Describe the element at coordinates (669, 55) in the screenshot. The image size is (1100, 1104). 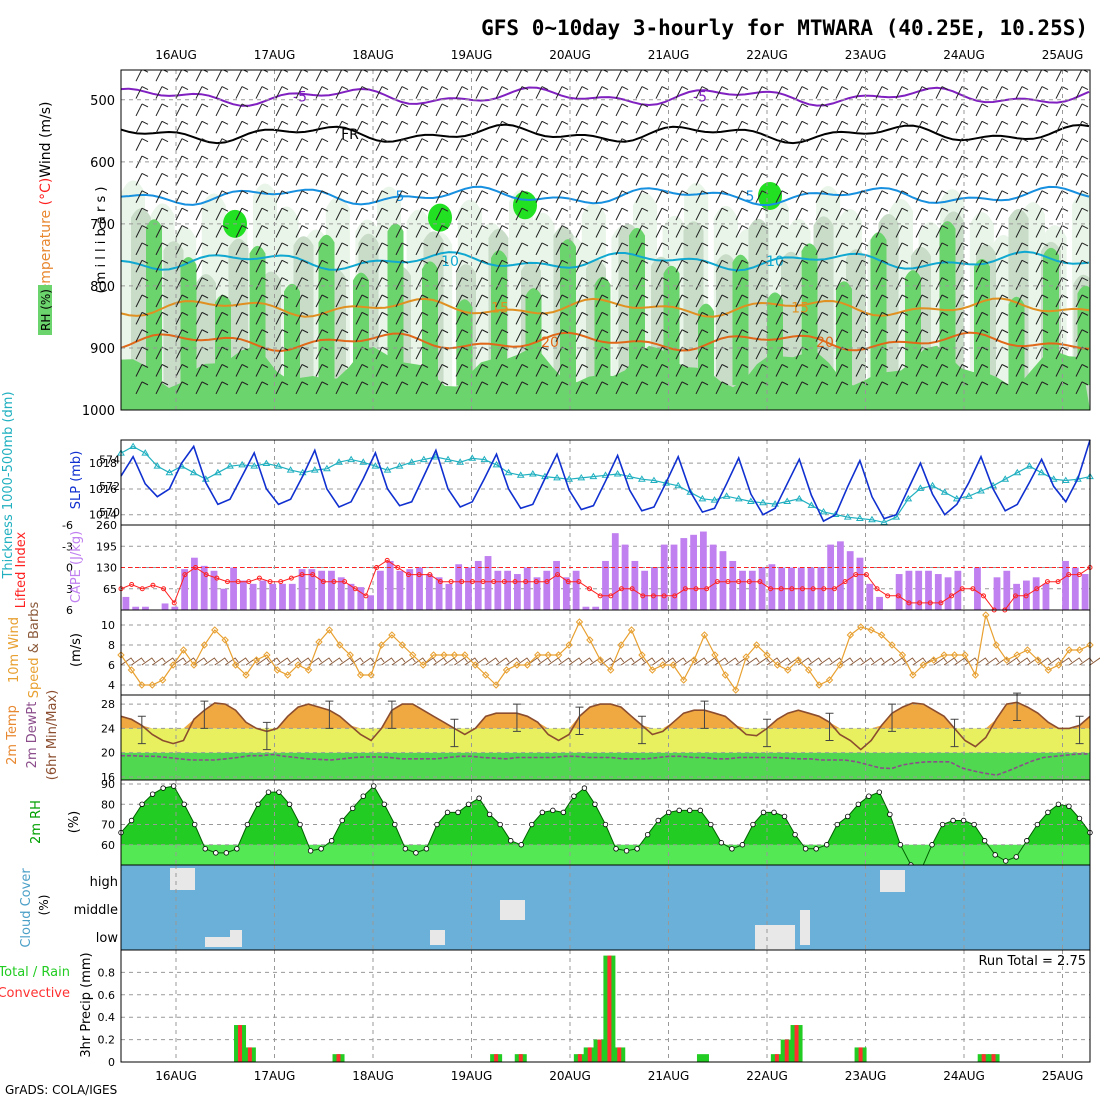
I see `date-tick-top: 21AUG` at that location.